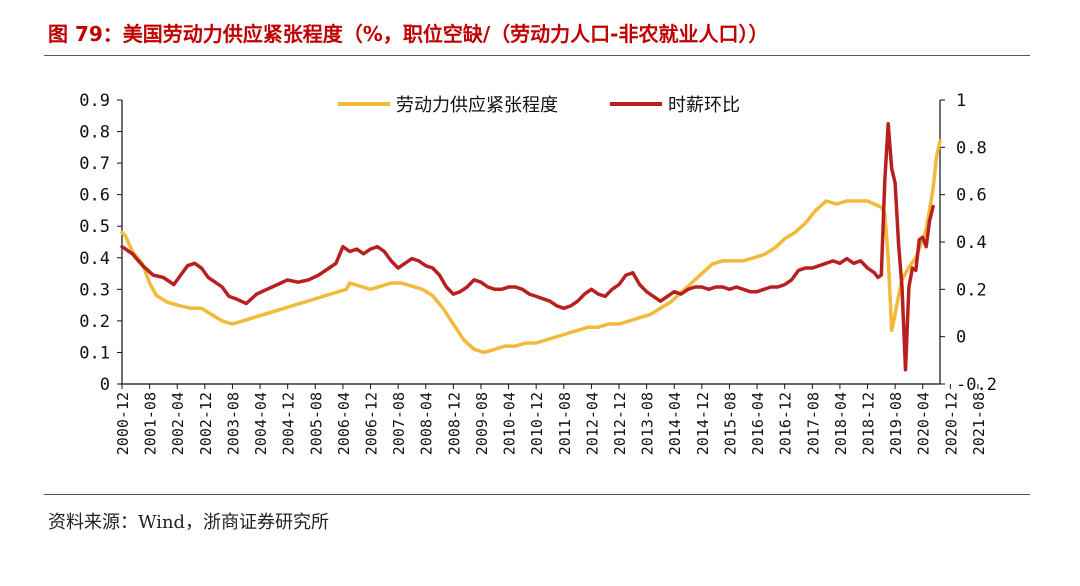 The height and width of the screenshot is (586, 1080). Describe the element at coordinates (94, 164) in the screenshot. I see `y-left-tick-label: 0.7` at that location.